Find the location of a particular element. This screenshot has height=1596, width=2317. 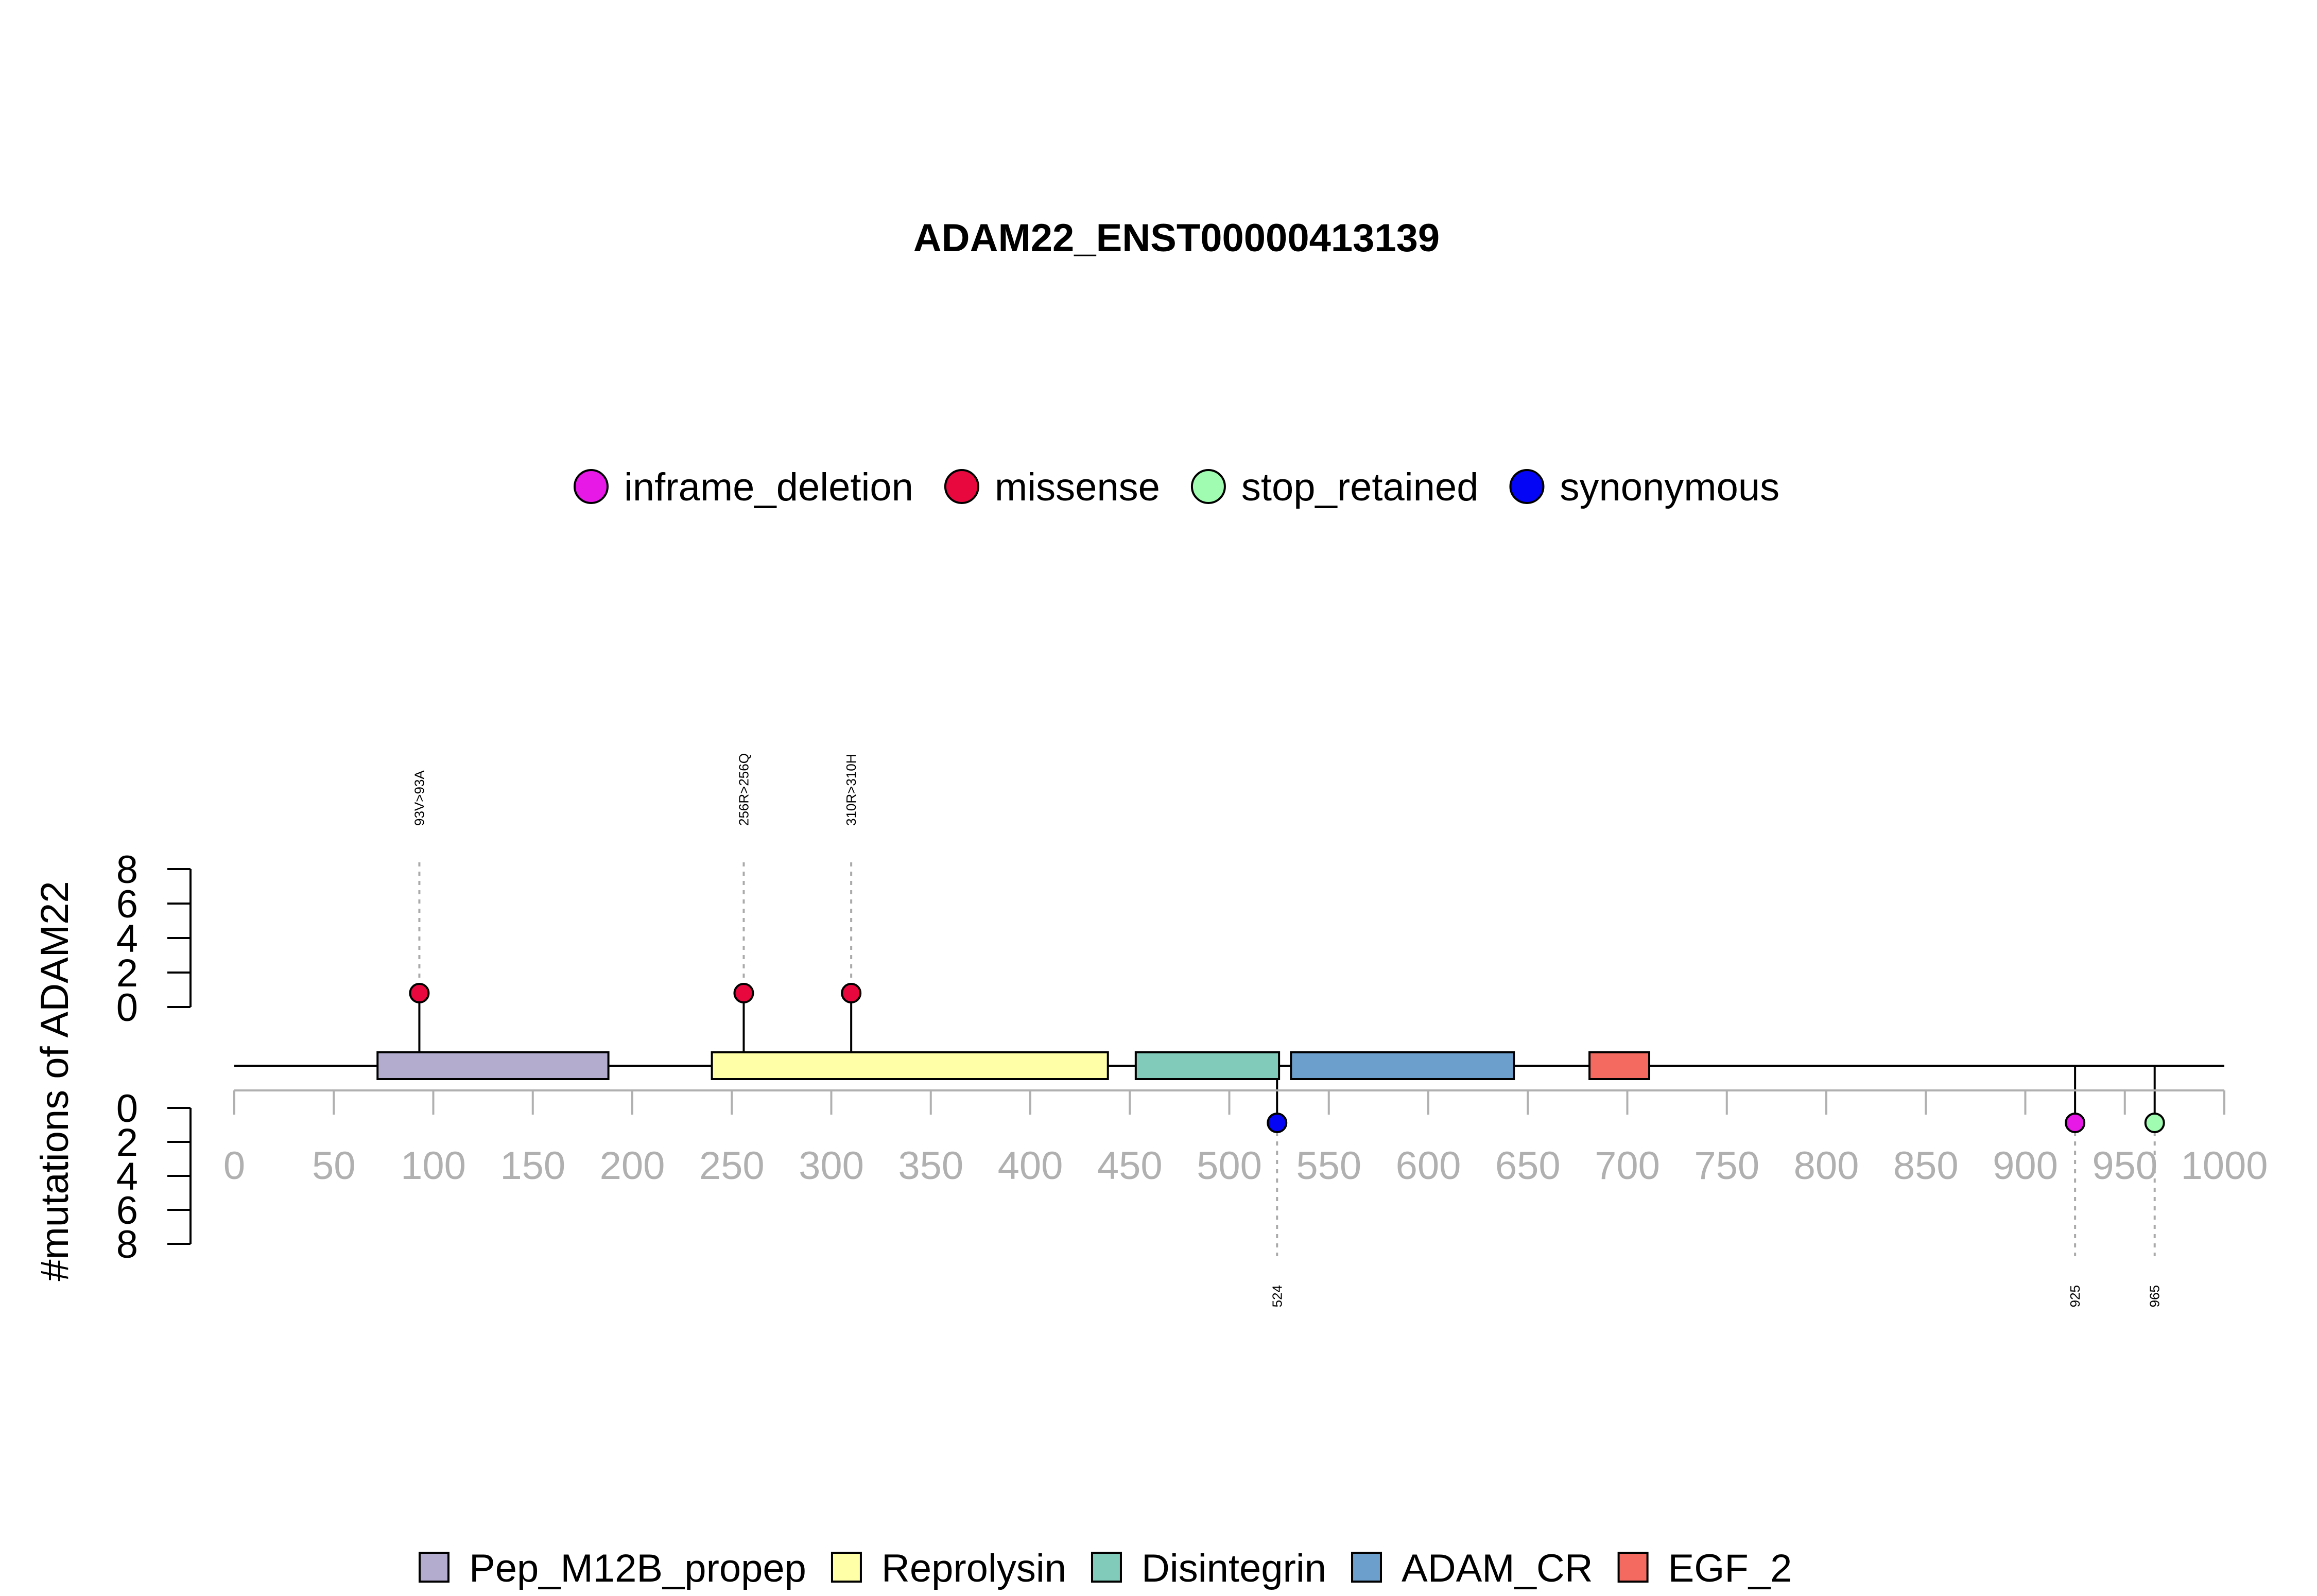

y-tick-label-lower-6: 6 is located at coordinates (127, 1211).